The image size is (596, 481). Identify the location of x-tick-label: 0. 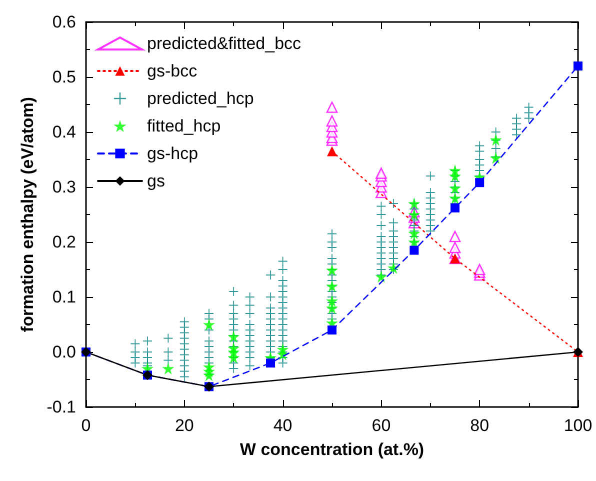
(86, 425).